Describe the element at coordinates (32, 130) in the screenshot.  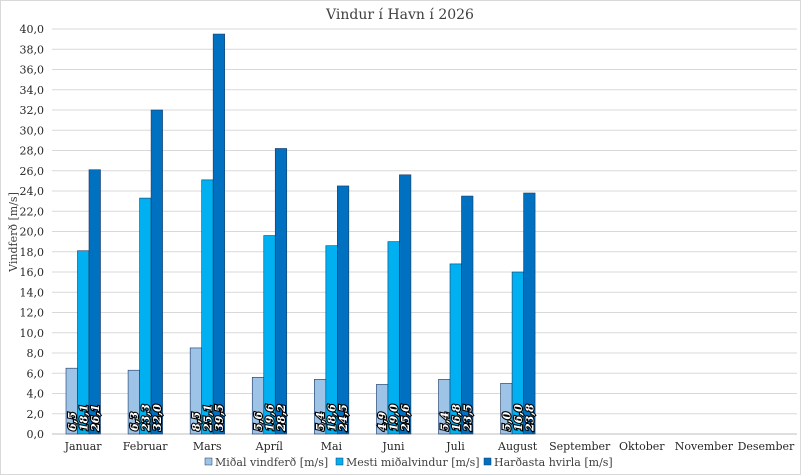
I see `y-tick-label: 30,0` at that location.